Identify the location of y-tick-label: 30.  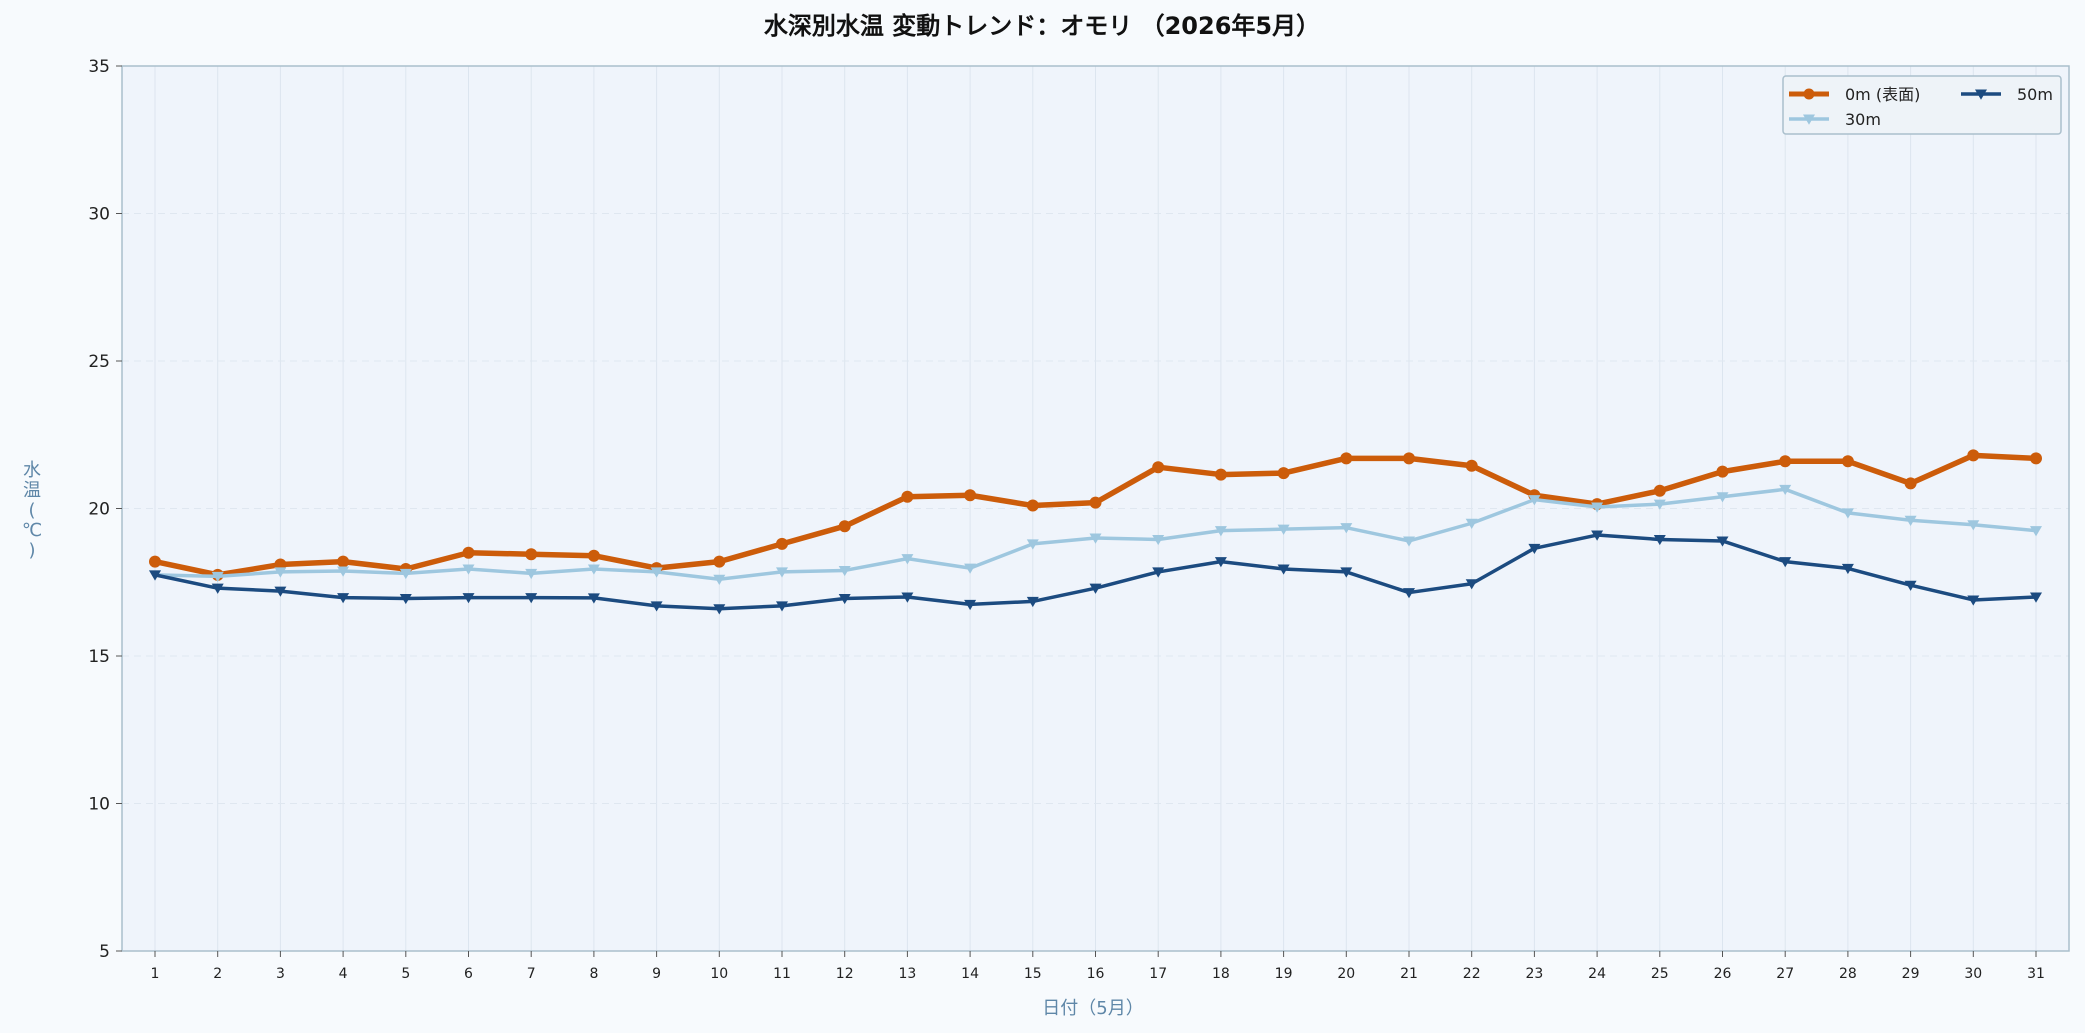
(99, 215).